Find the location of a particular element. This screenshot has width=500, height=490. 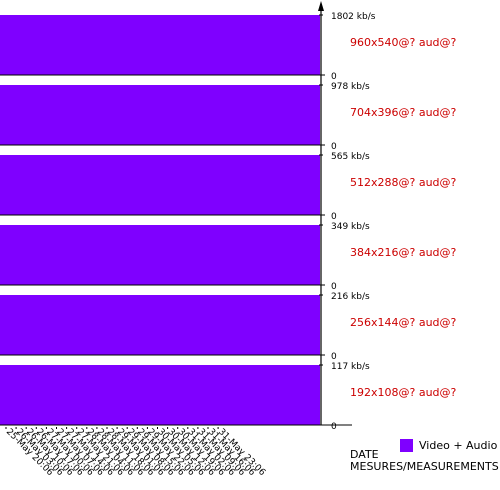

legend-label: Video + Audio is located at coordinates (458, 445).